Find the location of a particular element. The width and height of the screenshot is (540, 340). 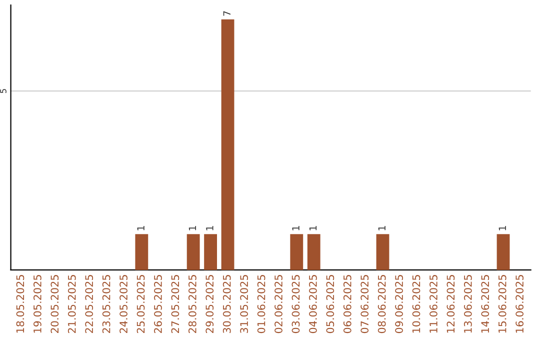

x-tick-label: 11.06.2025 is located at coordinates (434, 304).